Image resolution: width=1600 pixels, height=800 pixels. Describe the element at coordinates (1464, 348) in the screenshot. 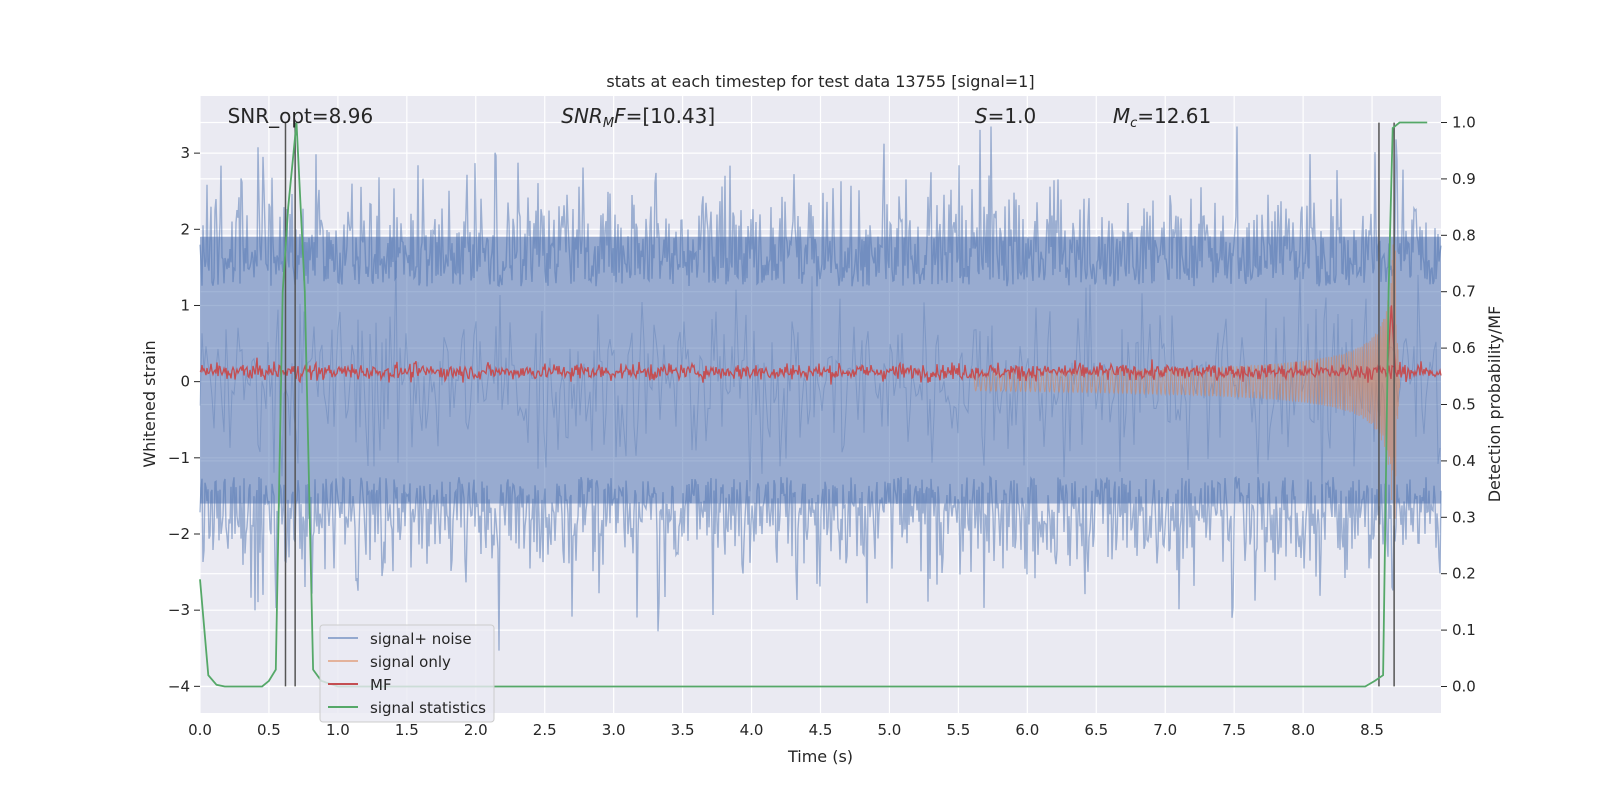

I see `y2-tick-label: 0.6` at that location.